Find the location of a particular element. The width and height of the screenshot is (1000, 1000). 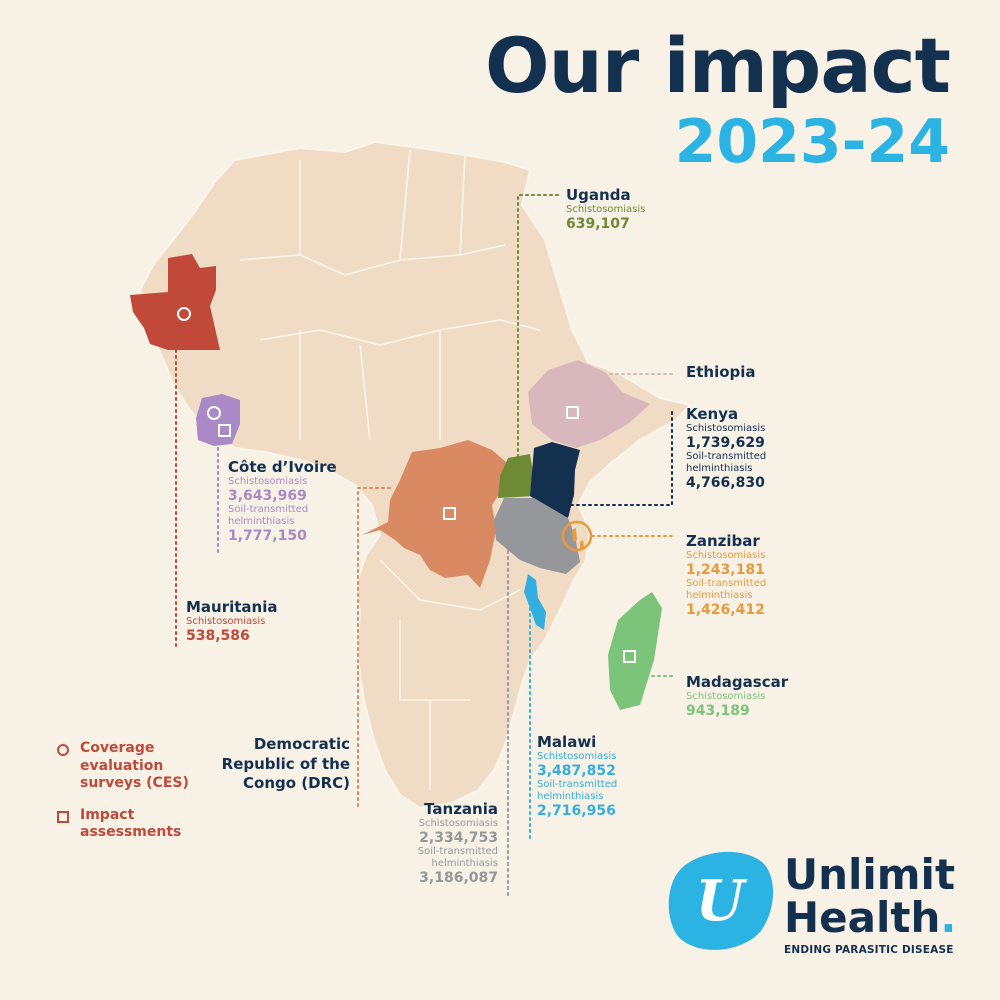

tanzania-region is located at coordinates (537, 536).